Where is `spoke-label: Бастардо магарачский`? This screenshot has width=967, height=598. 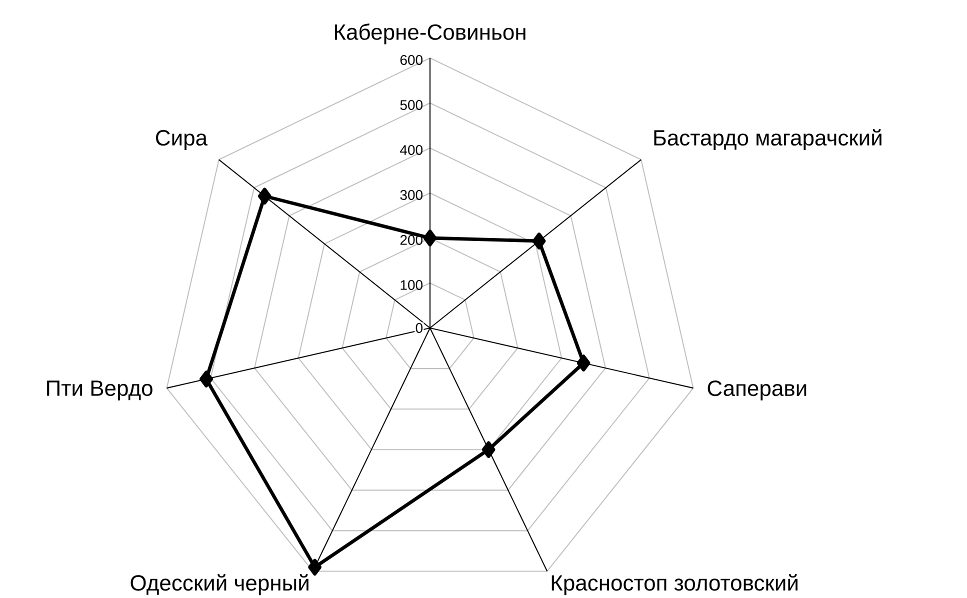 spoke-label: Бастардо магарачский is located at coordinates (768, 139).